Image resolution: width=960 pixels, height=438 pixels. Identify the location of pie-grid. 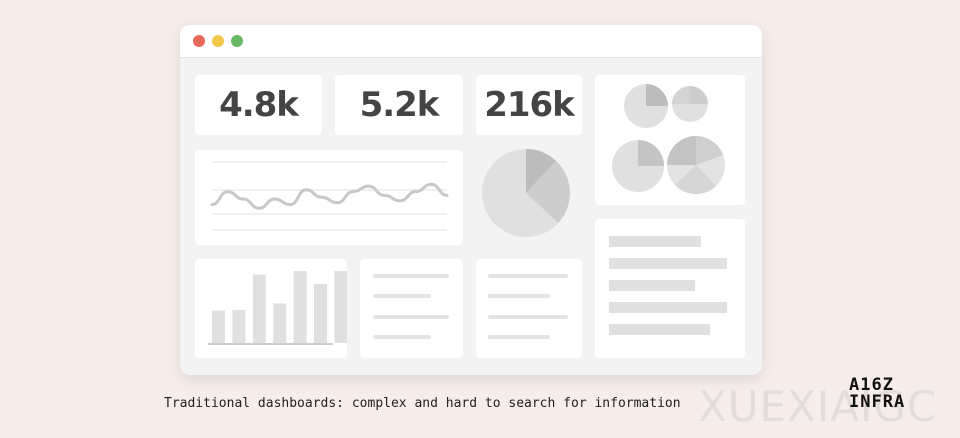
(668, 139).